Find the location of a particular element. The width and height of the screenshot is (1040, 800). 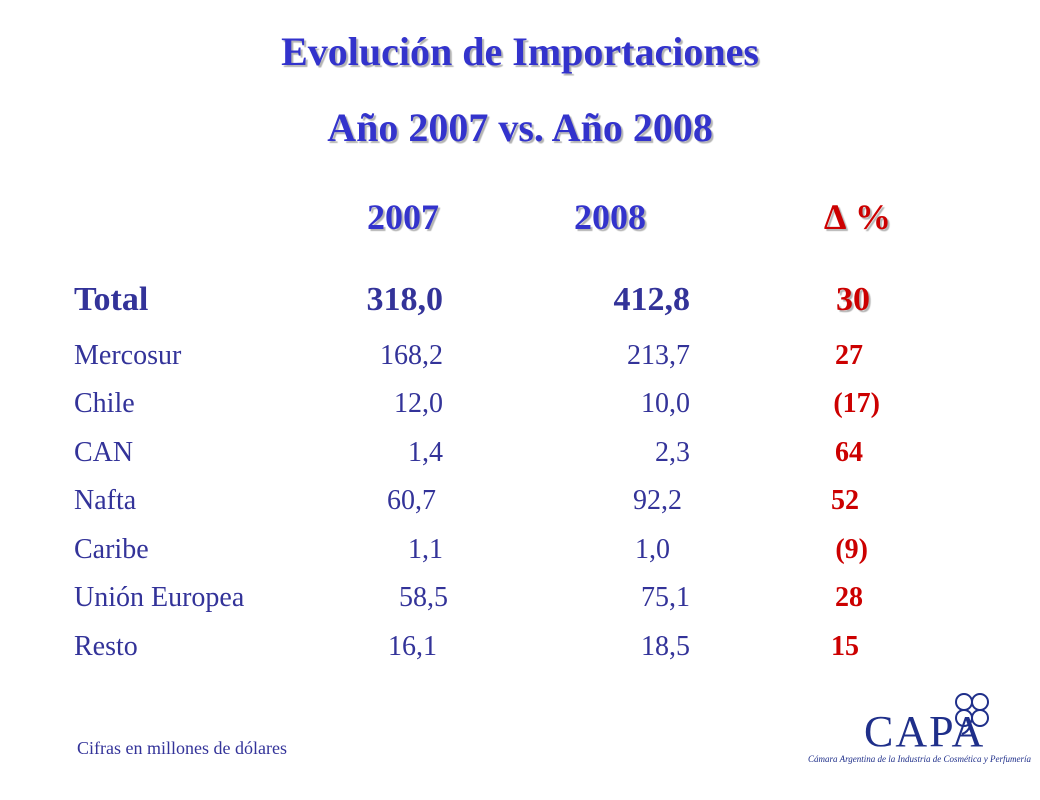

table-row: CAN 1,4 2,3 64 is located at coordinates (520, 459).